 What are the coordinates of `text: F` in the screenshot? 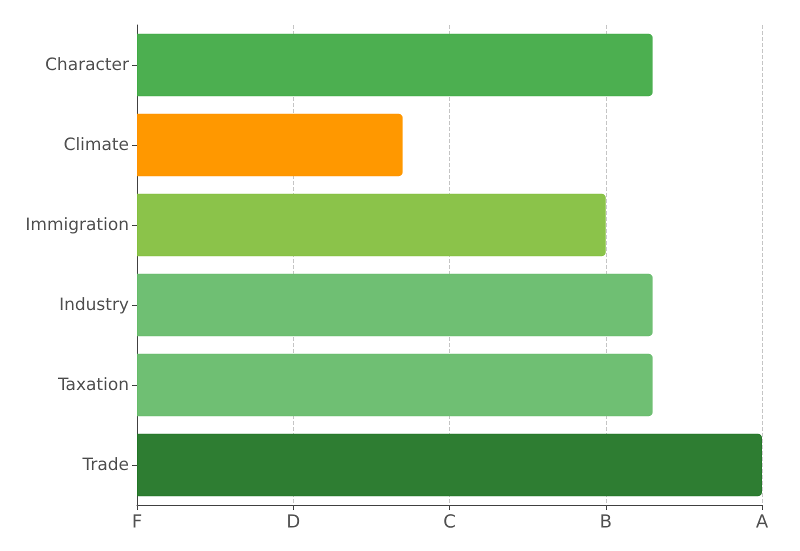 It's located at (137, 522).